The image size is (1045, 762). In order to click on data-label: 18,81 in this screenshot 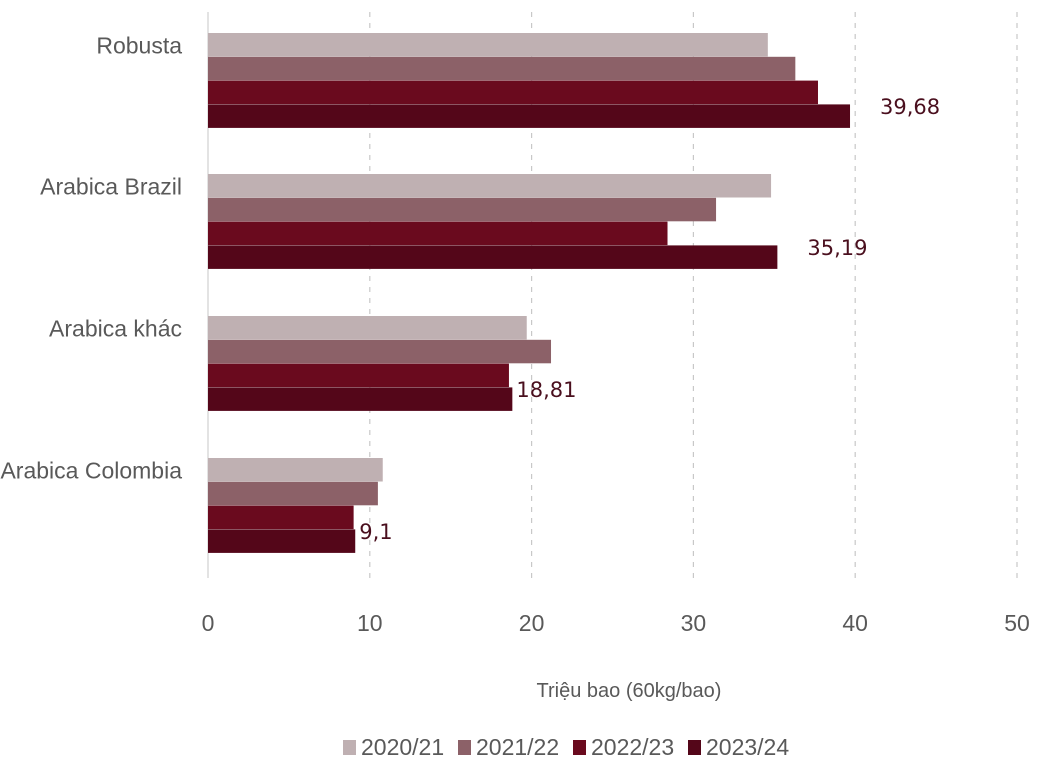, I will do `click(546, 390)`.